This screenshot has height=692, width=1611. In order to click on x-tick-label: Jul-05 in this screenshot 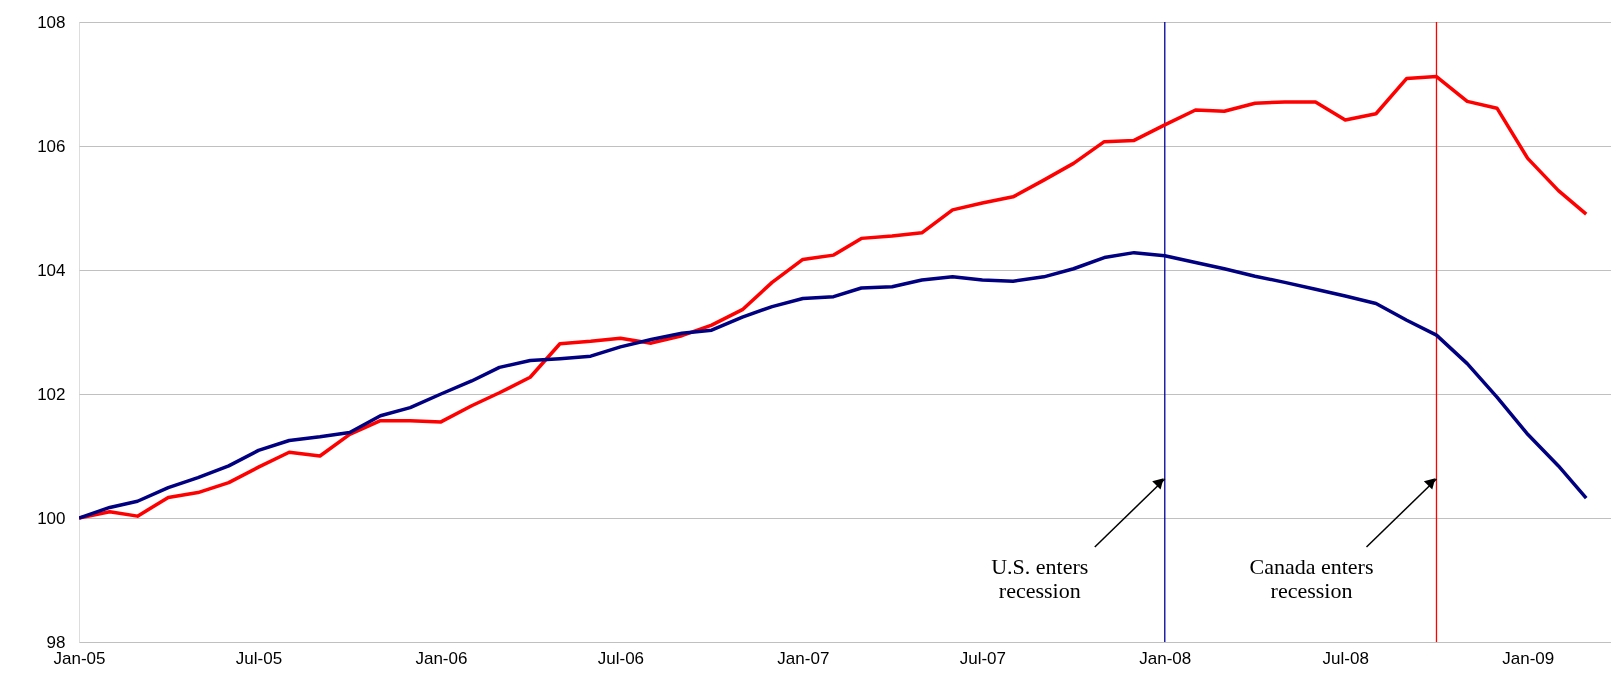, I will do `click(259, 658)`.